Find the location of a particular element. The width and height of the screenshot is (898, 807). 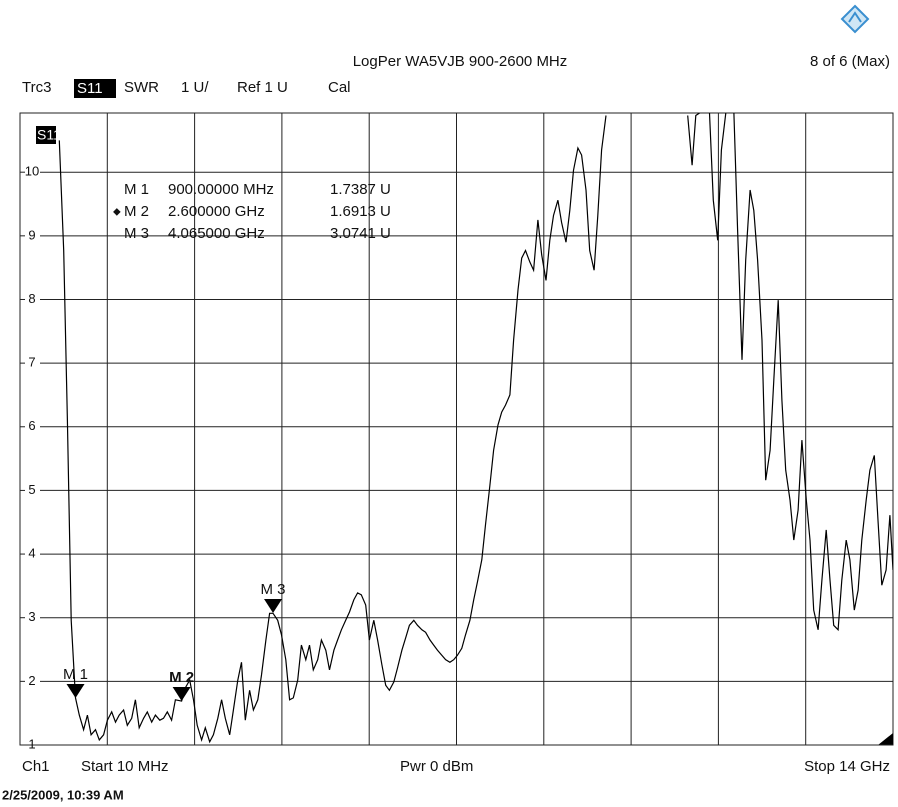

channel: Ch1 is located at coordinates (36, 766).